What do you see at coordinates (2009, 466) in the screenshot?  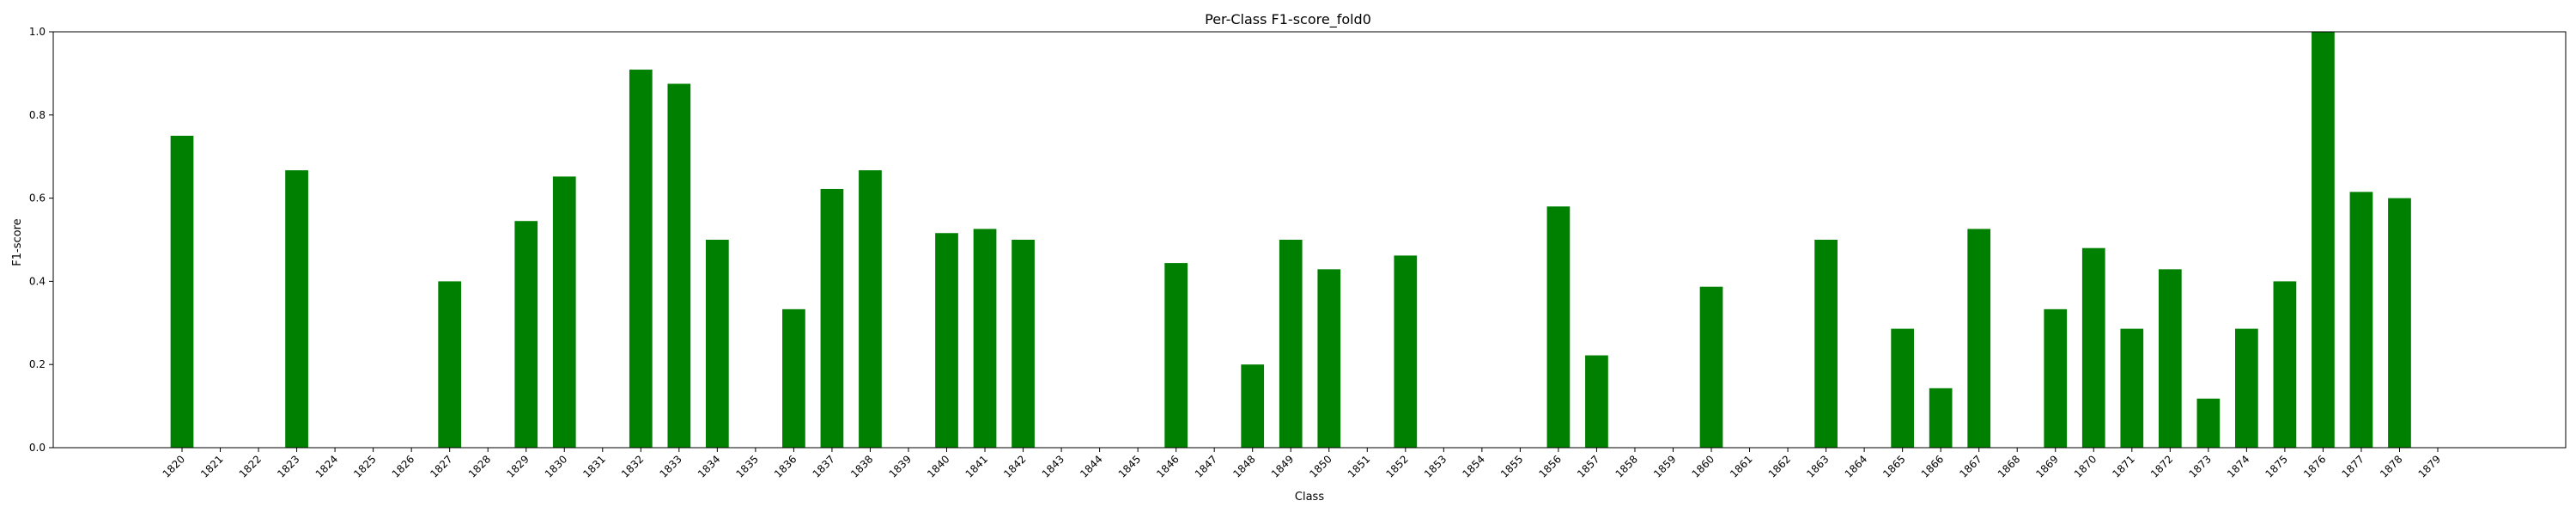 I see `x-tick-label-1868: 1868` at bounding box center [2009, 466].